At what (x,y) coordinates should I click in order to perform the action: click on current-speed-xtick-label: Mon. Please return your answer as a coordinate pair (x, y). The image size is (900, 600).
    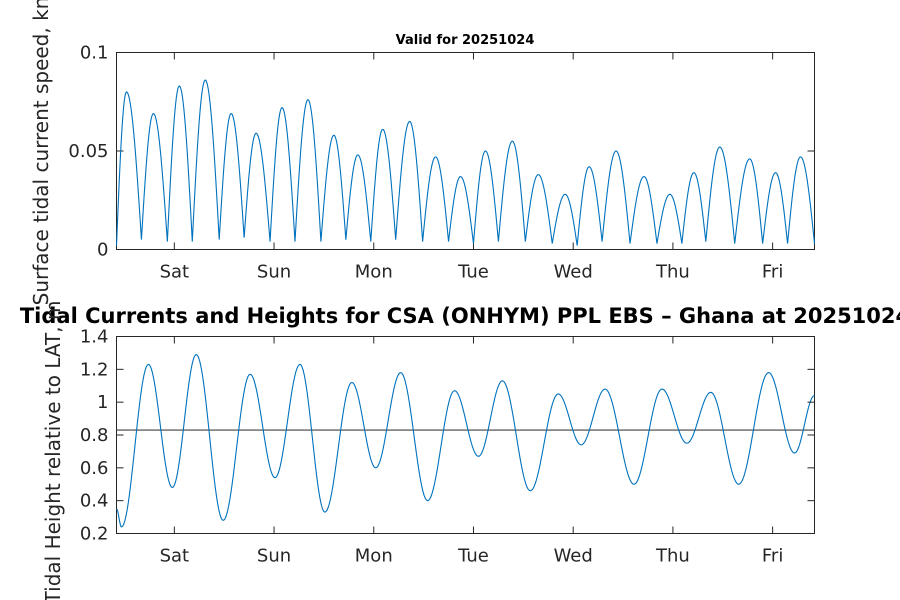
    Looking at the image, I should click on (374, 272).